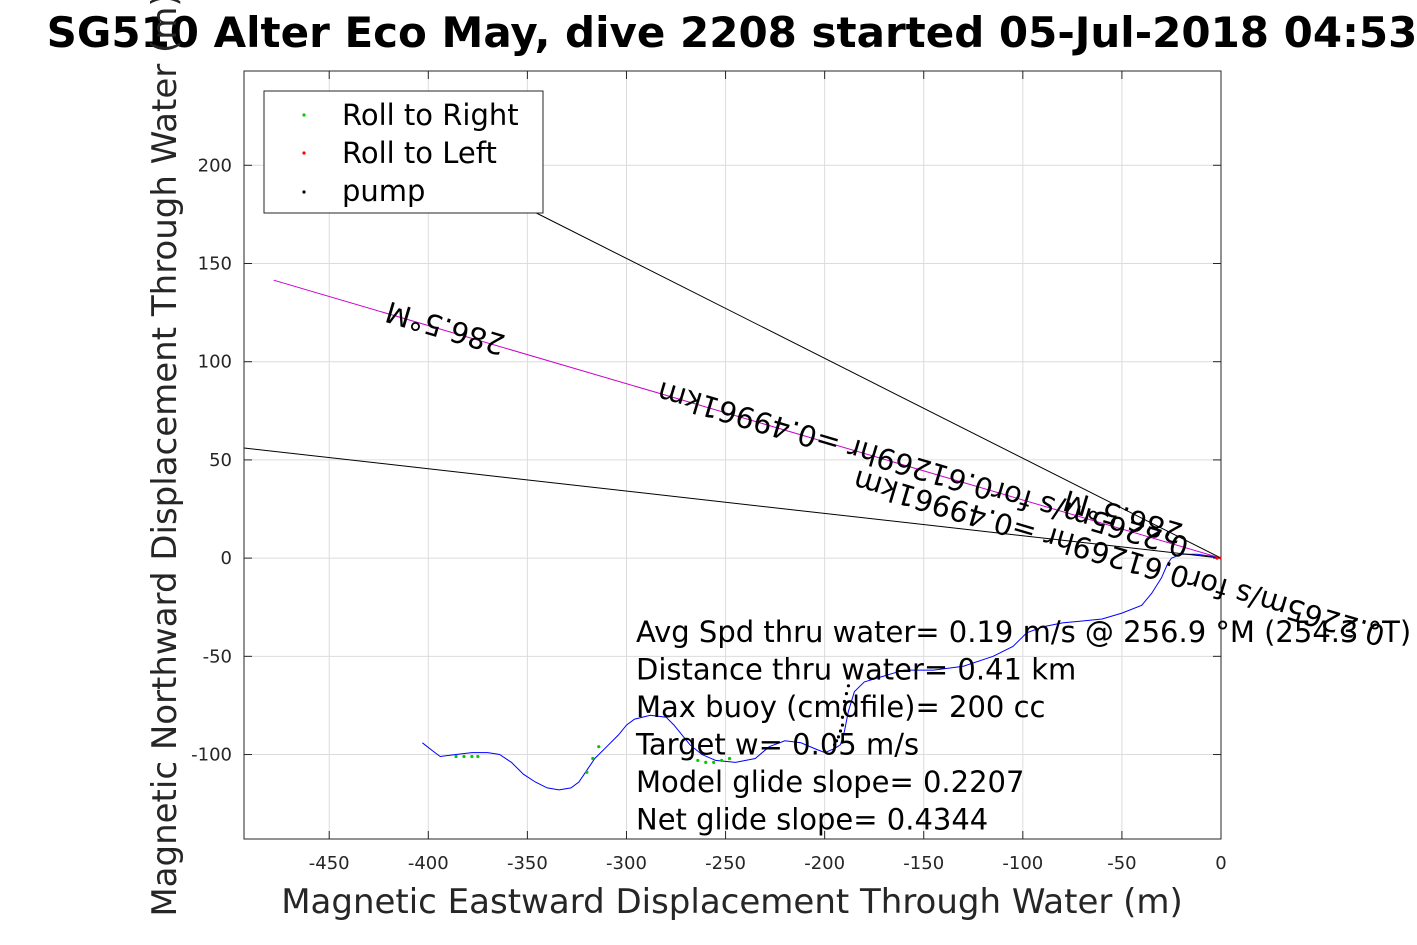  What do you see at coordinates (211, 755) in the screenshot?
I see `y-tick-label: -100` at bounding box center [211, 755].